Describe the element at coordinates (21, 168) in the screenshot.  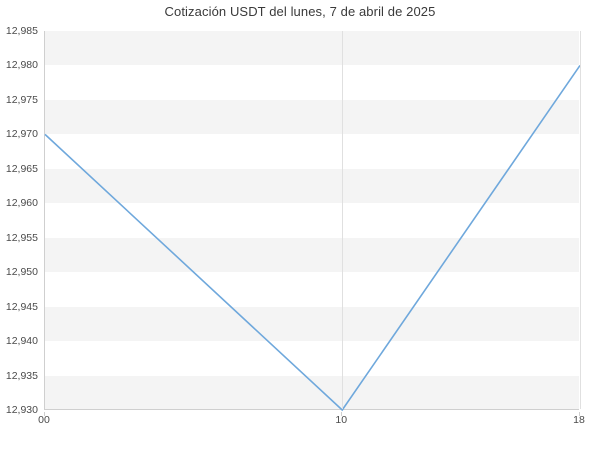
I see `y-tick-label: 12,965` at that location.